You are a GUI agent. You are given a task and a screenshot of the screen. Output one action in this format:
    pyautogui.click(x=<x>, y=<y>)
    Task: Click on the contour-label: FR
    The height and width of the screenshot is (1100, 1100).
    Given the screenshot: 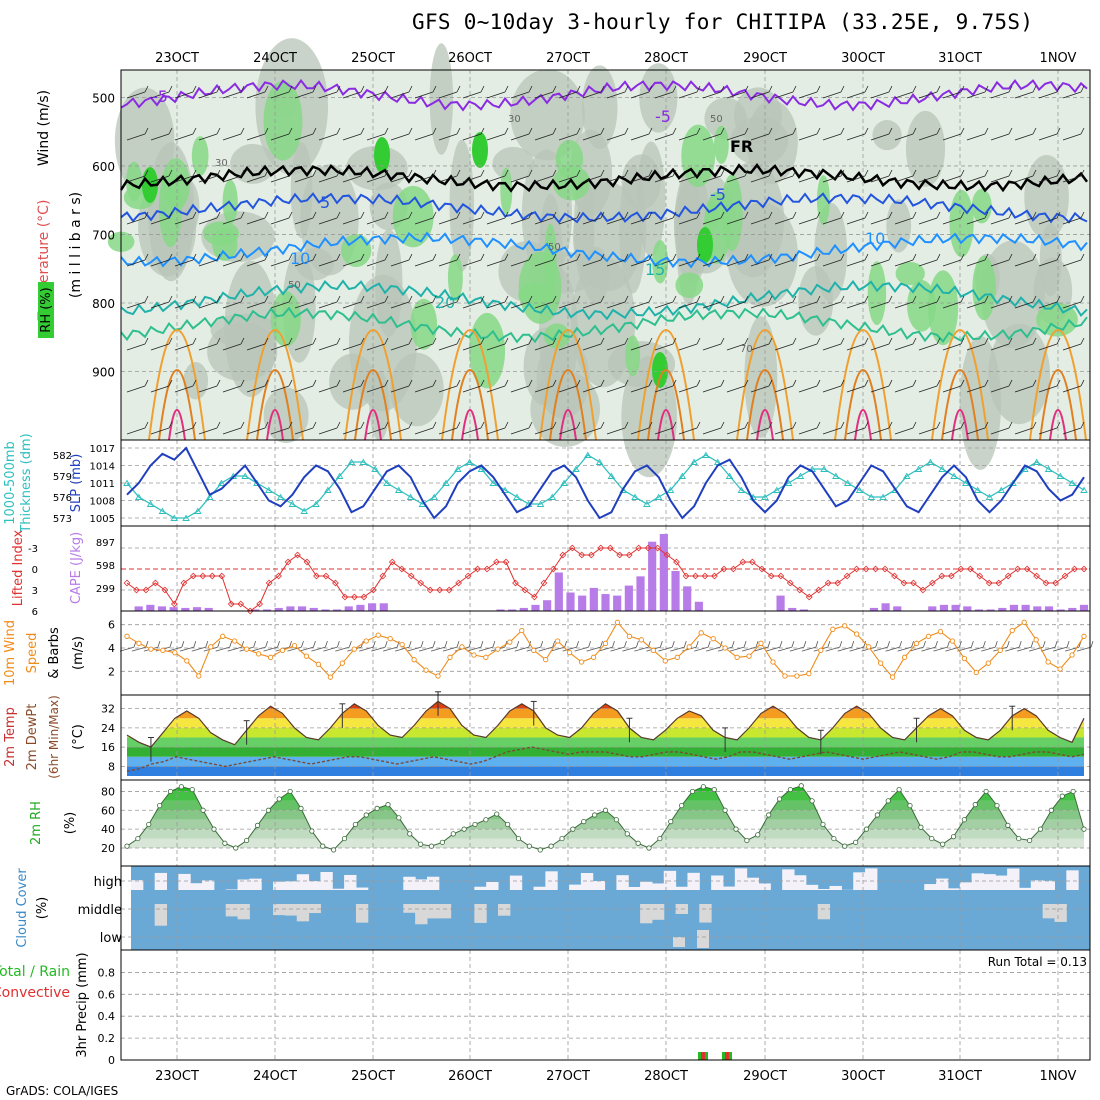 What is the action you would take?
    pyautogui.click(x=741, y=146)
    